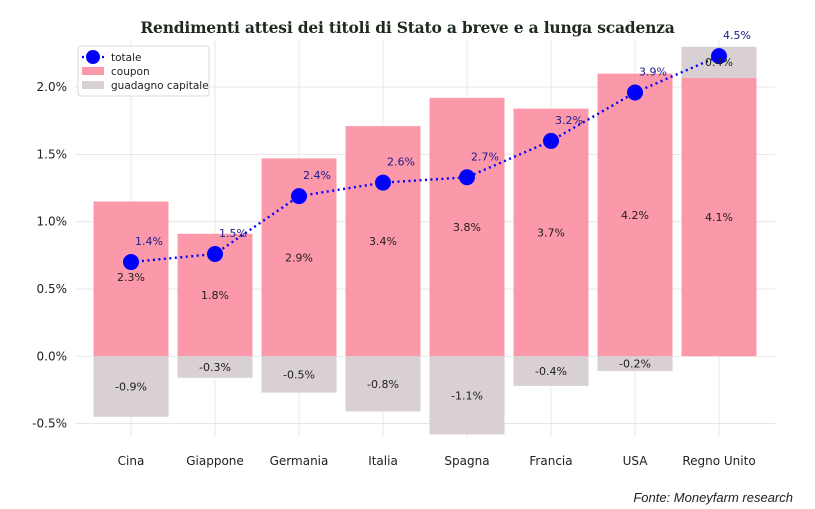  Describe the element at coordinates (317, 175) in the screenshot. I see `total-value-label: 2.4%` at that location.